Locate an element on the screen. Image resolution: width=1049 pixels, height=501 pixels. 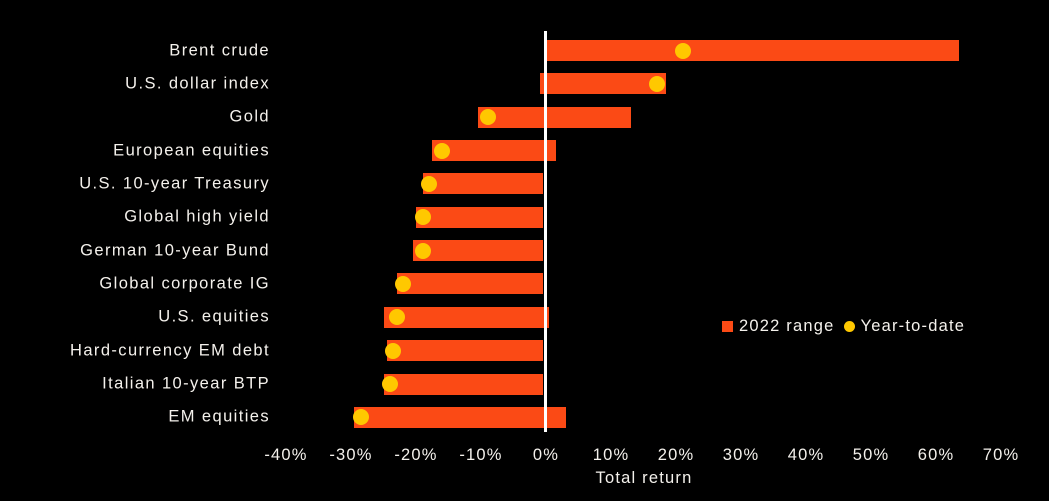
category-label: Italian 10-year BTP is located at coordinates (186, 383).